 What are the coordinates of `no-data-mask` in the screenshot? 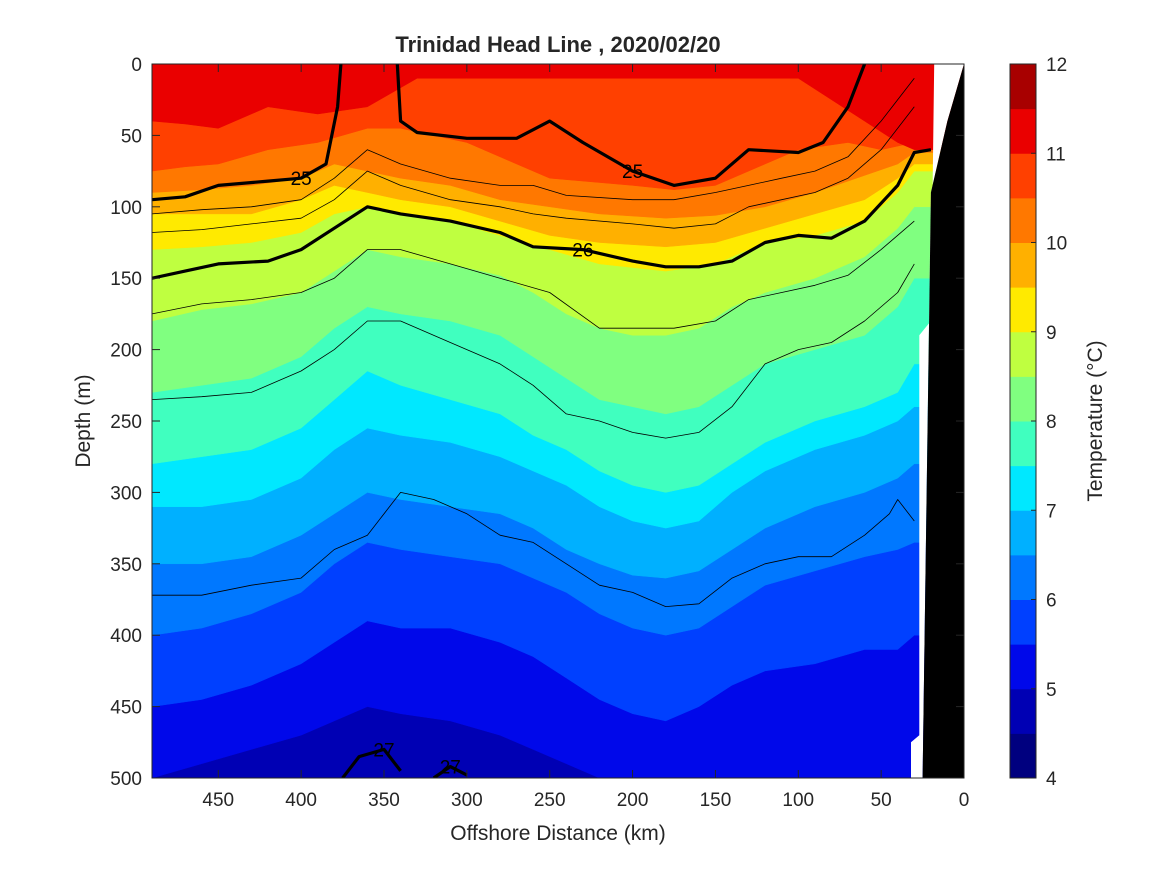 It's located at (937, 421).